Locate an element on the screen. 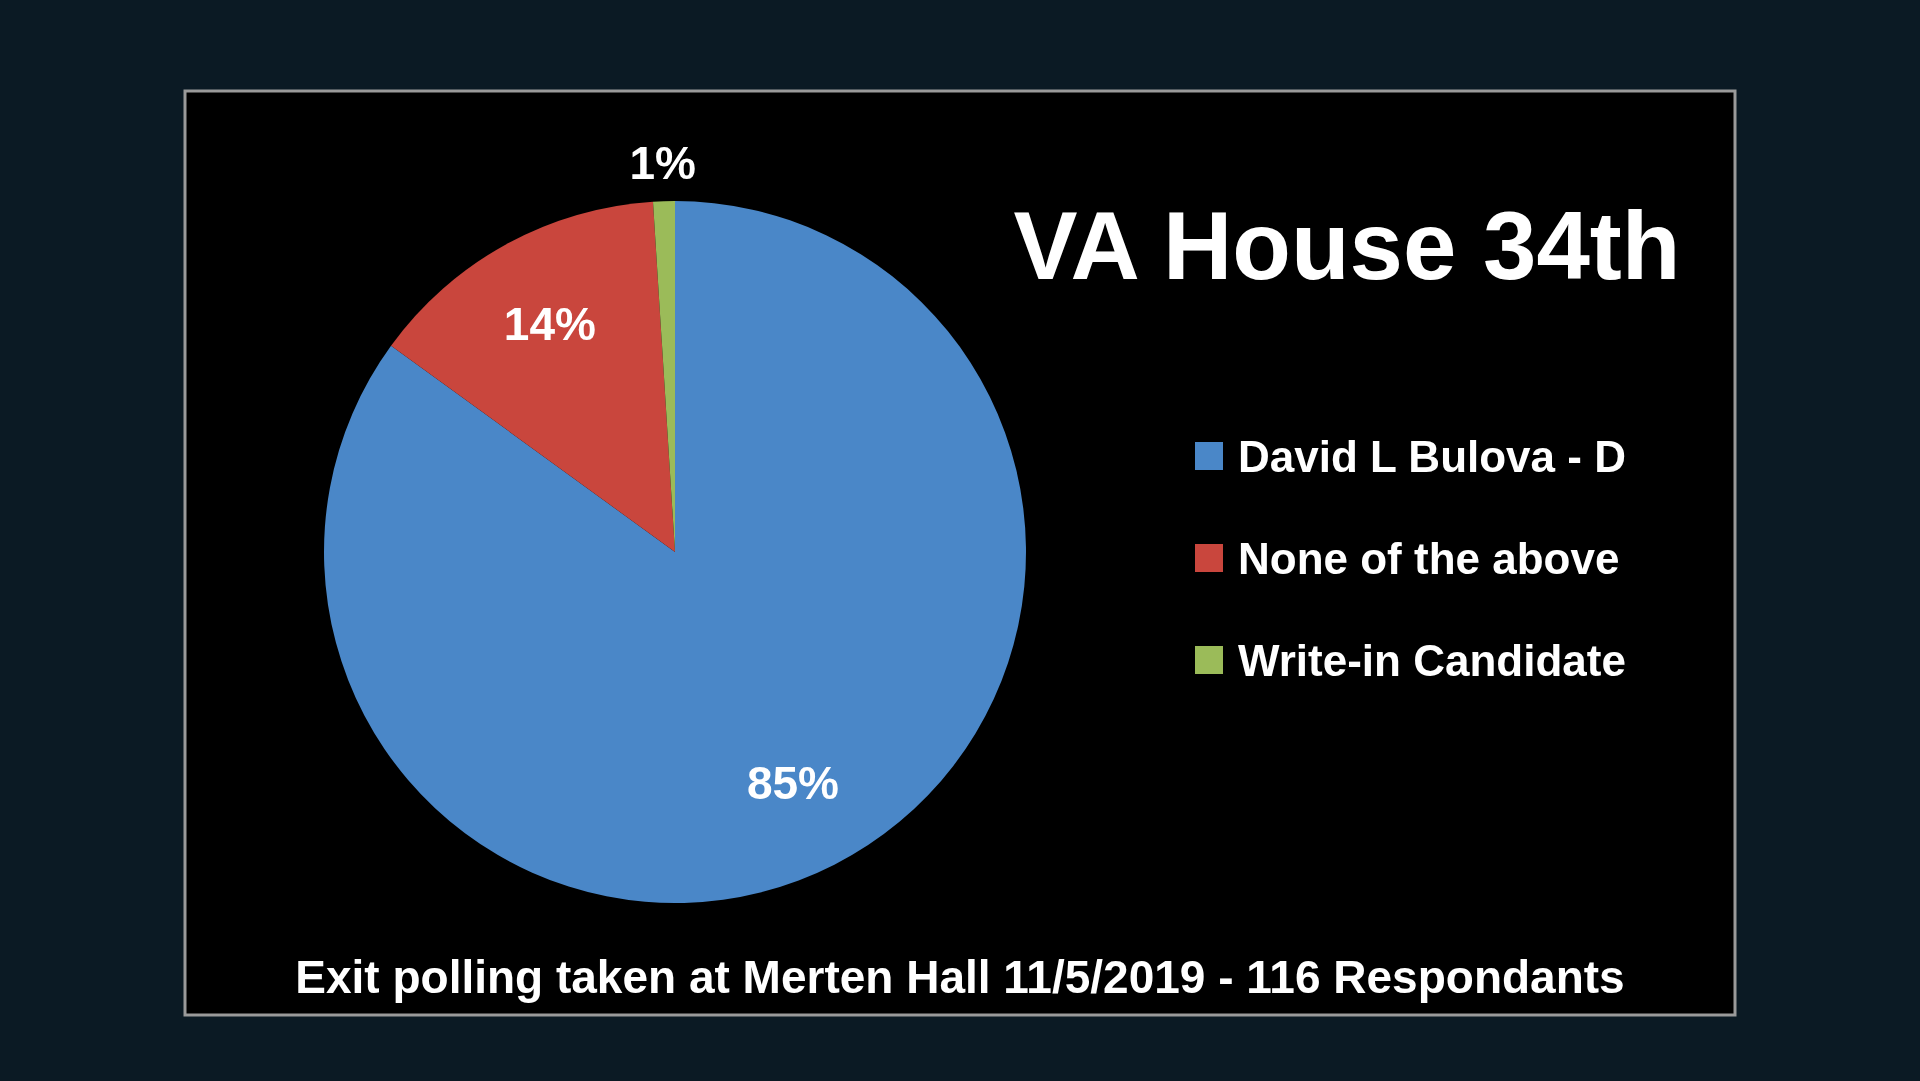 The image size is (1920, 1081). legend-label: Write-in Candidate is located at coordinates (1432, 660).